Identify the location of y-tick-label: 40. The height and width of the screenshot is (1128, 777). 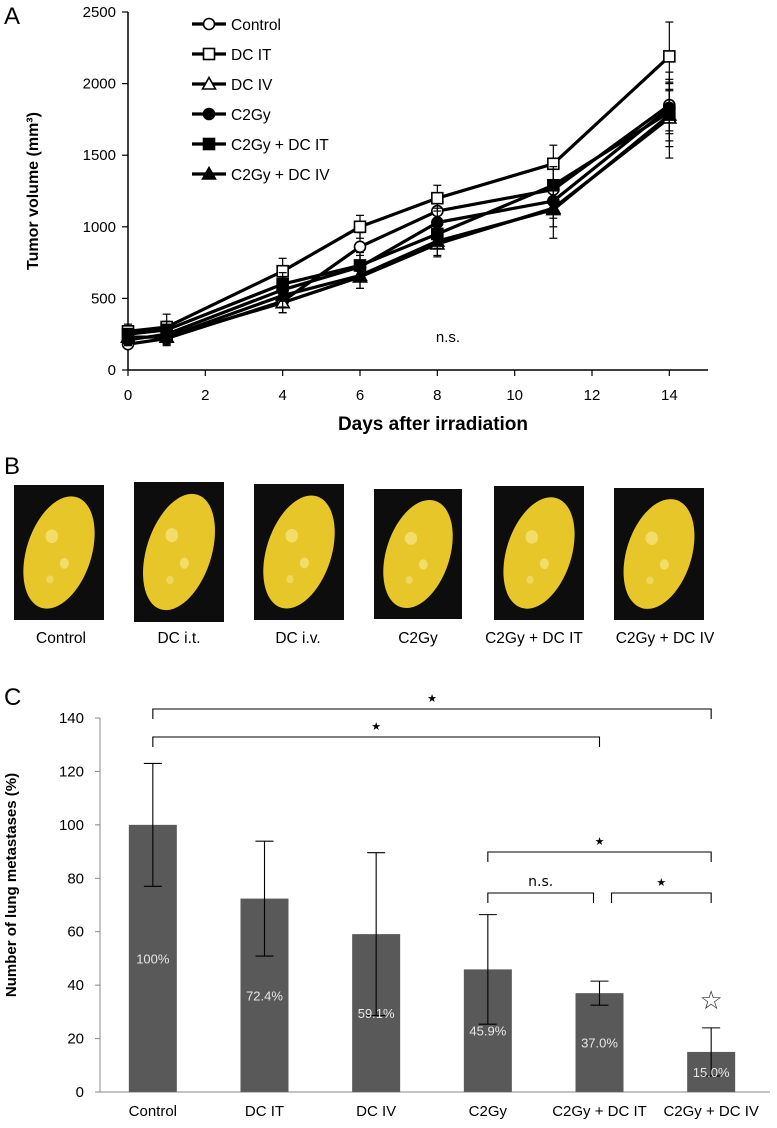
(75, 985).